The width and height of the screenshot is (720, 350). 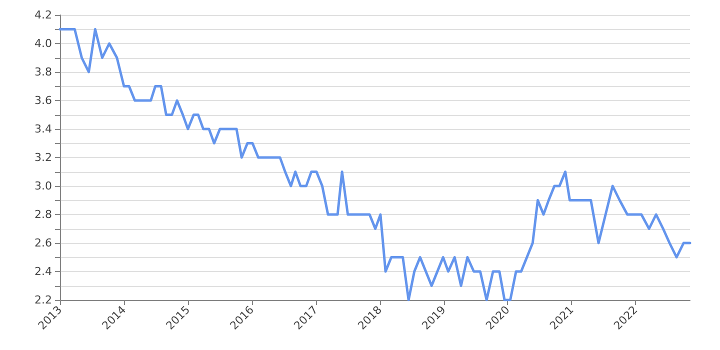 What do you see at coordinates (43, 243) in the screenshot?
I see `y-tick-label: 2.6` at bounding box center [43, 243].